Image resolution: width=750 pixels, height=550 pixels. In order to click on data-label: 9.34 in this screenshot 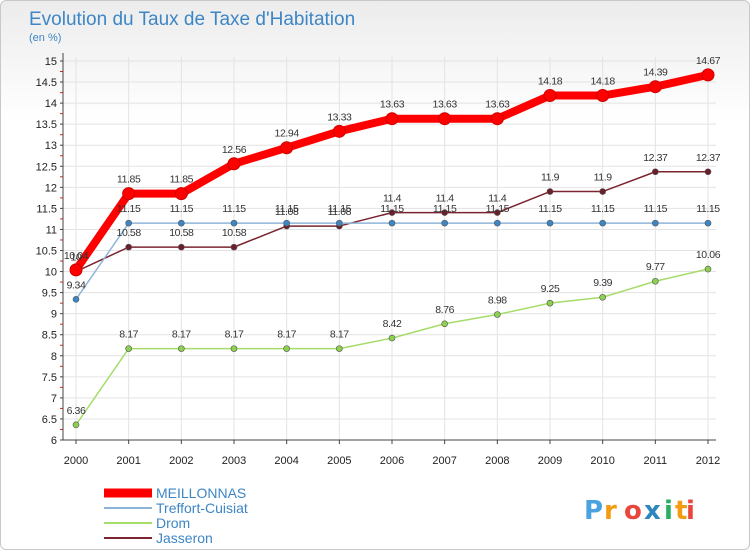, I will do `click(76, 285)`.